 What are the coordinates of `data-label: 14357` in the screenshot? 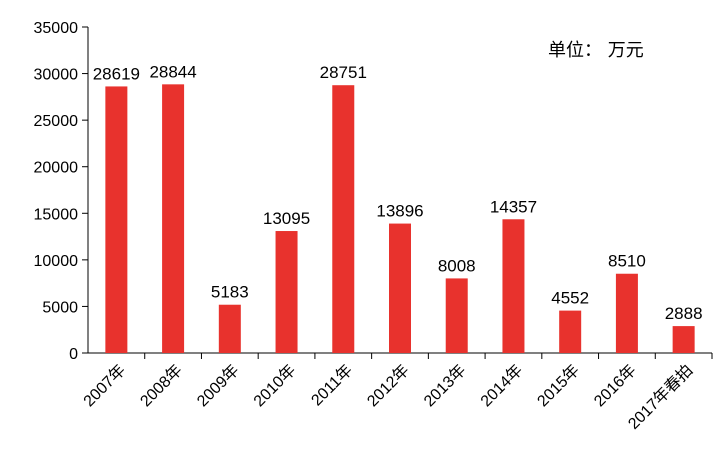 It's located at (513, 206).